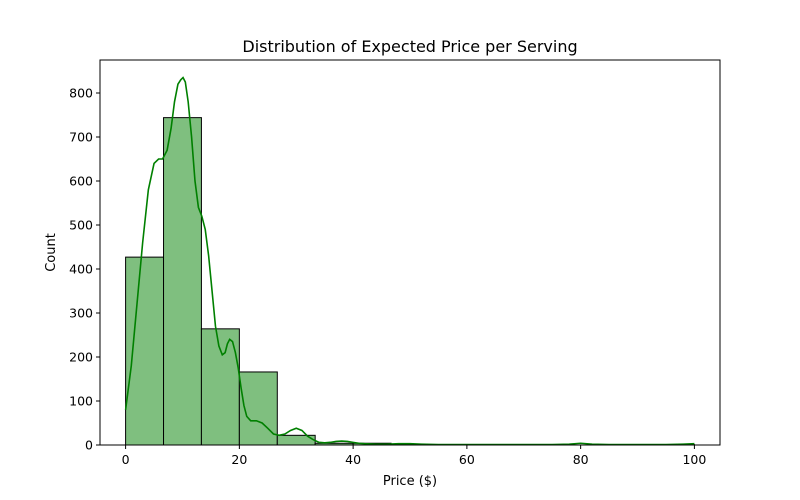 Image resolution: width=800 pixels, height=500 pixels. I want to click on y-tick-label: 100, so click(81, 401).